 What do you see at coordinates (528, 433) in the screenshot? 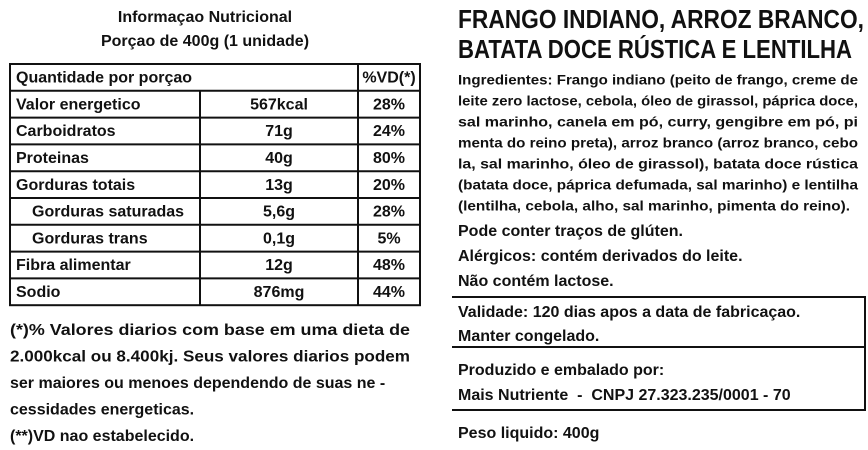
I see `net-weight: Peso liquido: 400g` at bounding box center [528, 433].